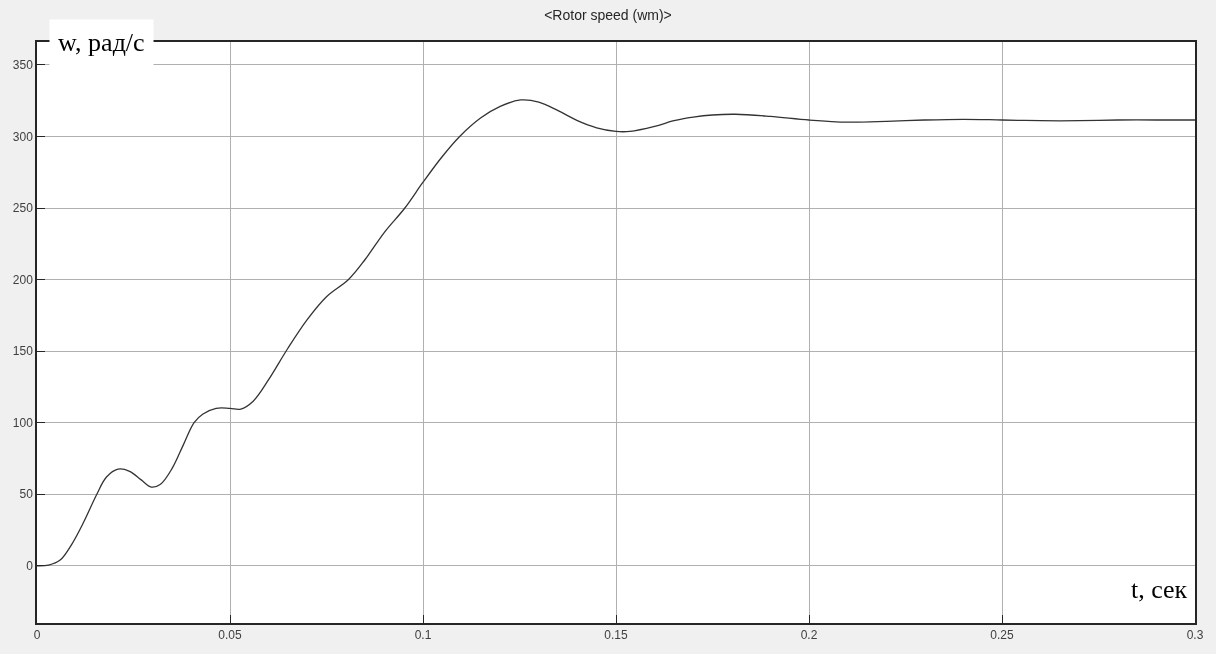 The image size is (1216, 654). Describe the element at coordinates (23, 422) in the screenshot. I see `y-tick-label: 100` at that location.